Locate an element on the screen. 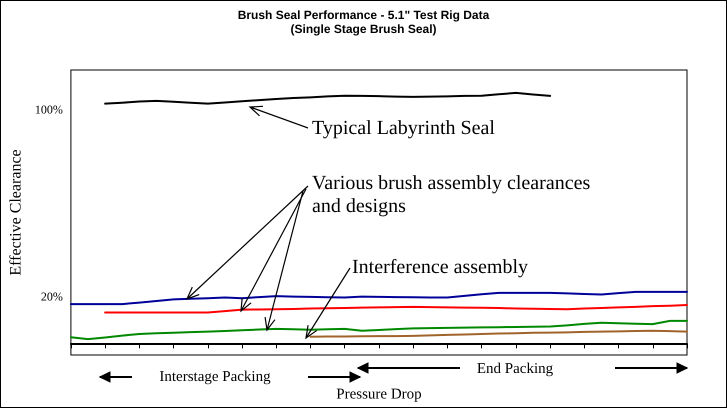 The height and width of the screenshot is (408, 727). annotation: Various brush assembly clearances and designs is located at coordinates (452, 195).